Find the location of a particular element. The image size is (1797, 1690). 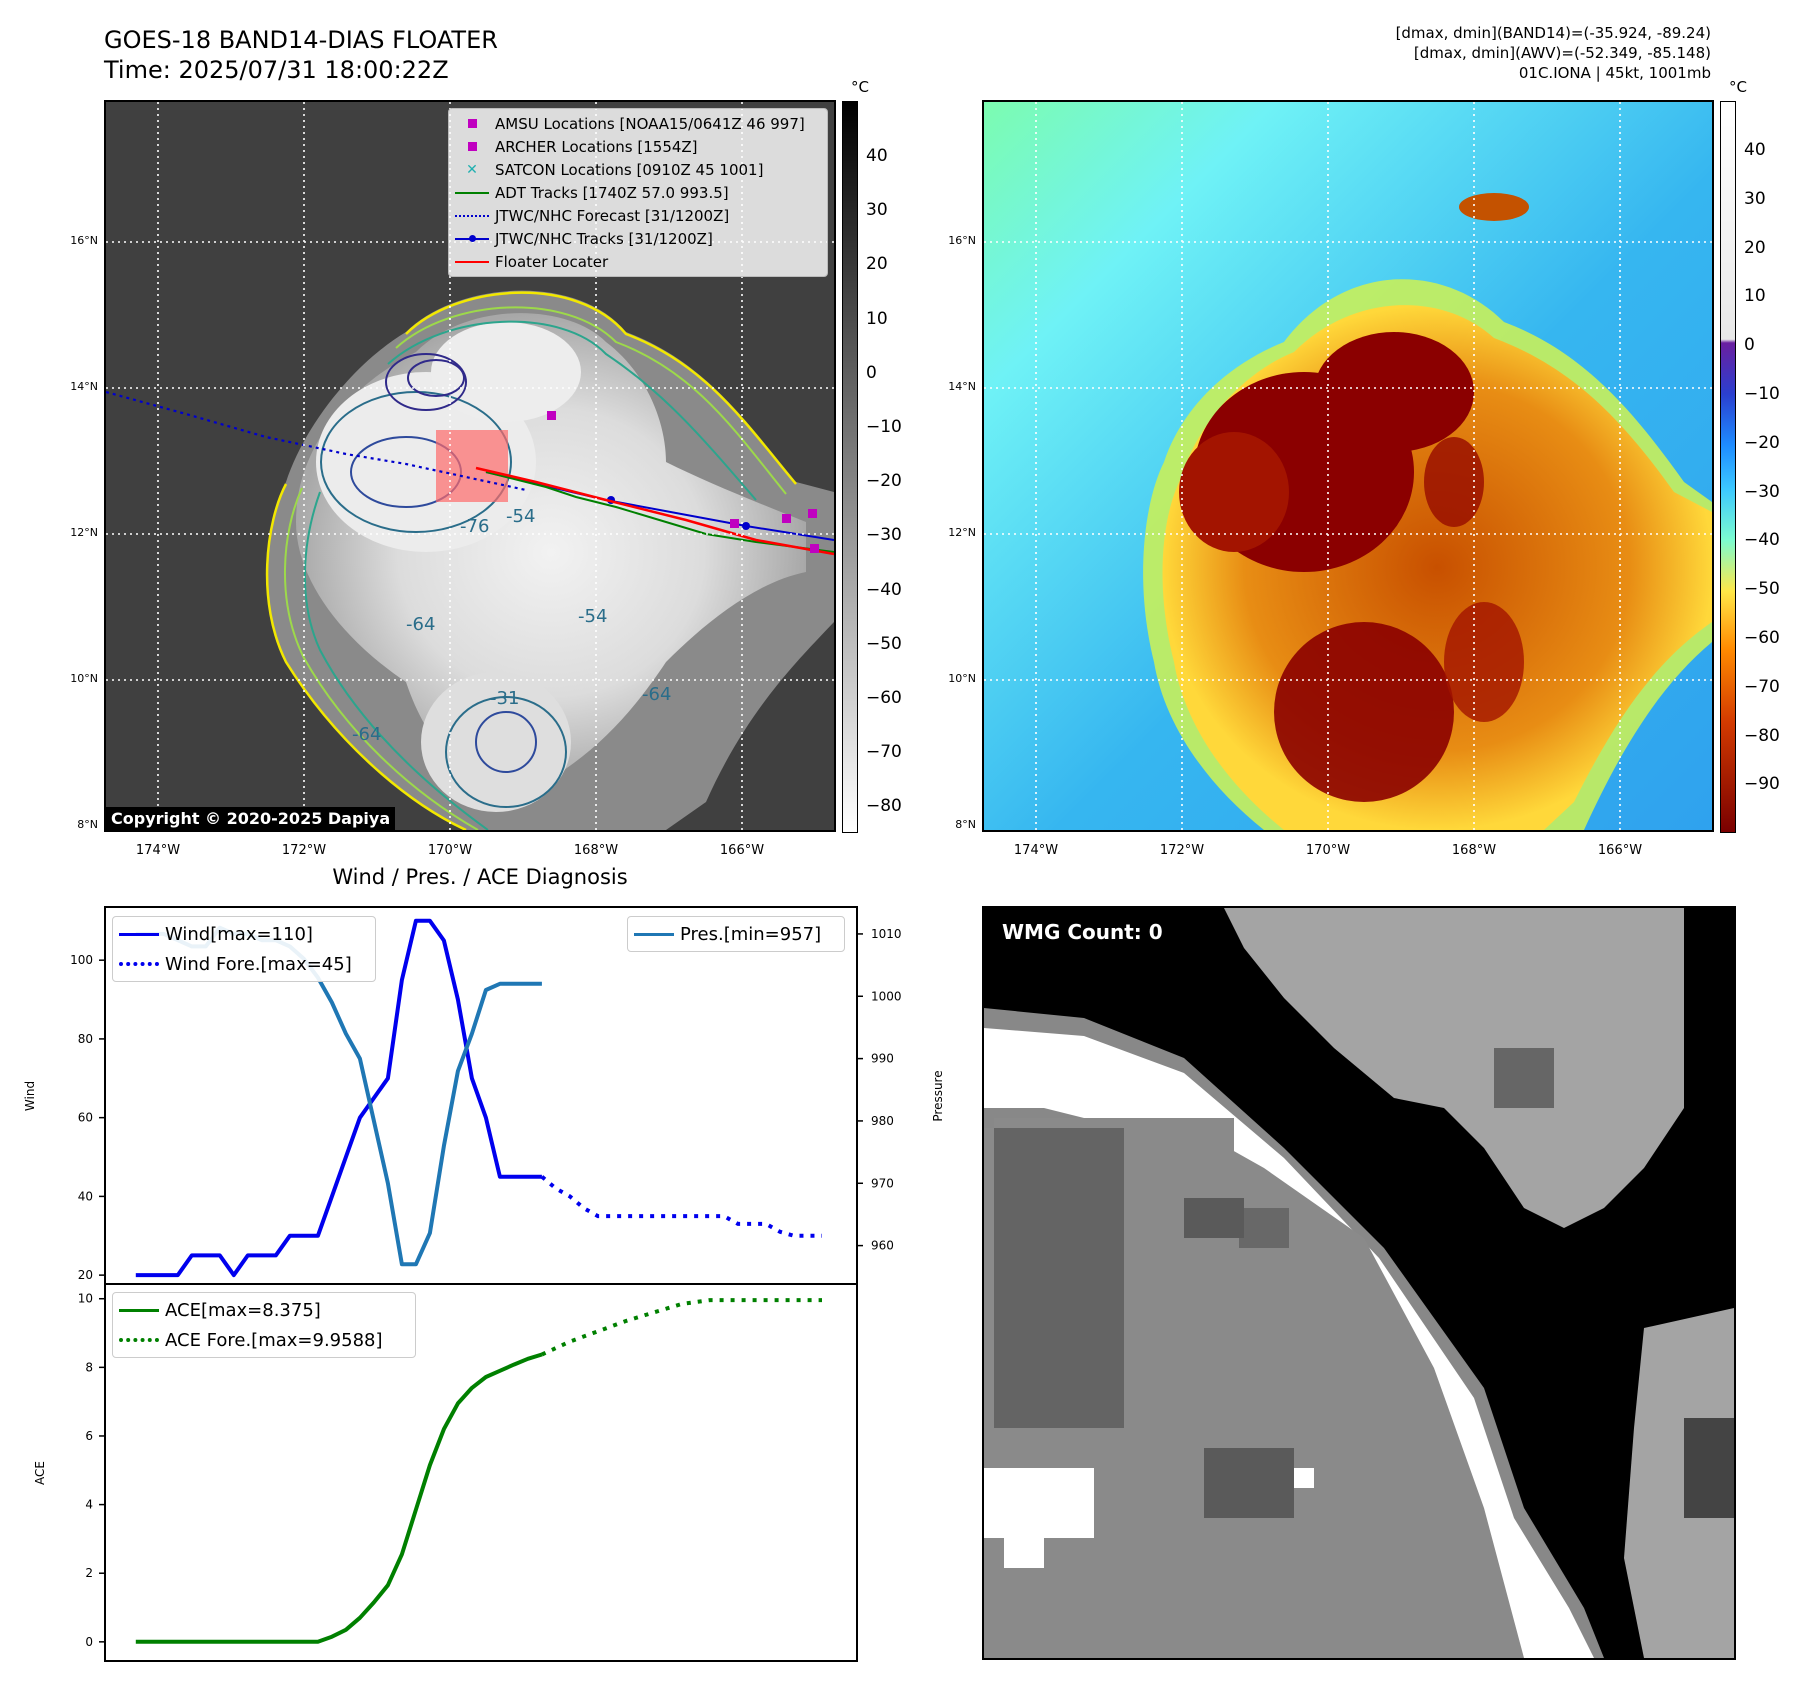

lat-label: 12°N is located at coordinates (962, 532).